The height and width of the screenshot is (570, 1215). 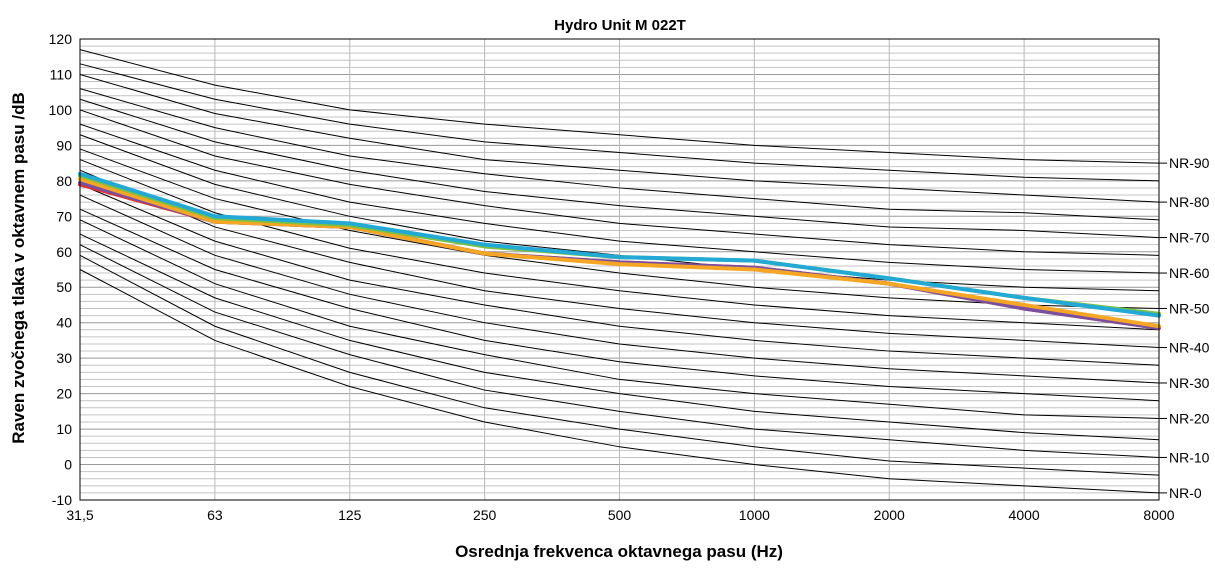 I want to click on x-tick-label: 1000, so click(x=754, y=515).